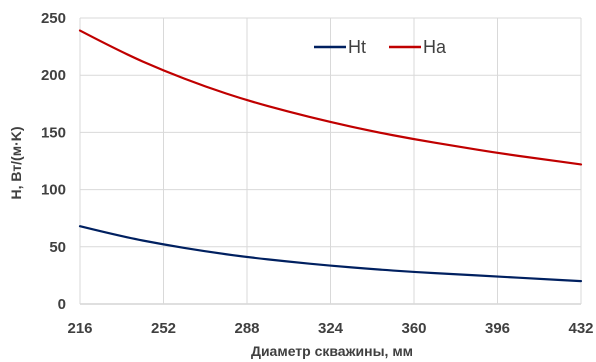 This screenshot has height=362, width=596. I want to click on y-tick-label: 50, so click(57, 247).